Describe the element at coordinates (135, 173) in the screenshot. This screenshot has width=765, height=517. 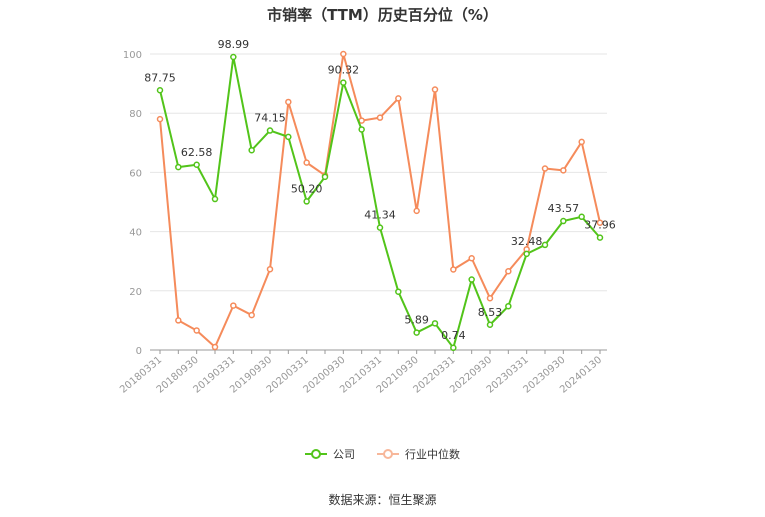
I see `y-tick-label: 60` at that location.